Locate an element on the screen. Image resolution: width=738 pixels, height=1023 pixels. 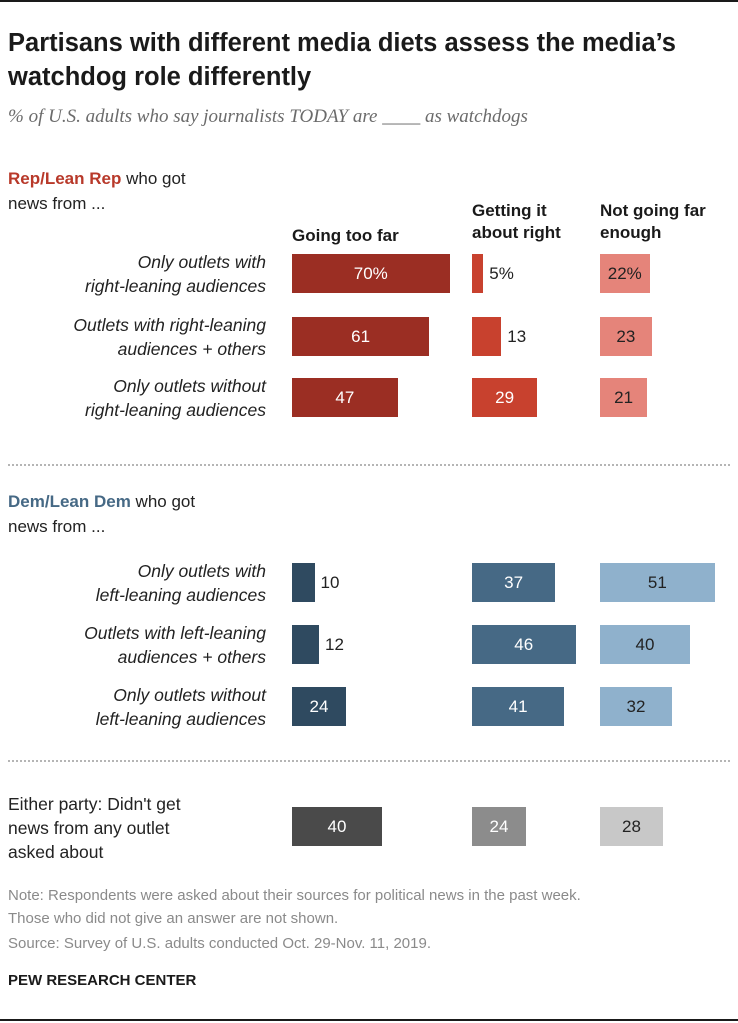
bar-value-label: 29 is located at coordinates (505, 397).